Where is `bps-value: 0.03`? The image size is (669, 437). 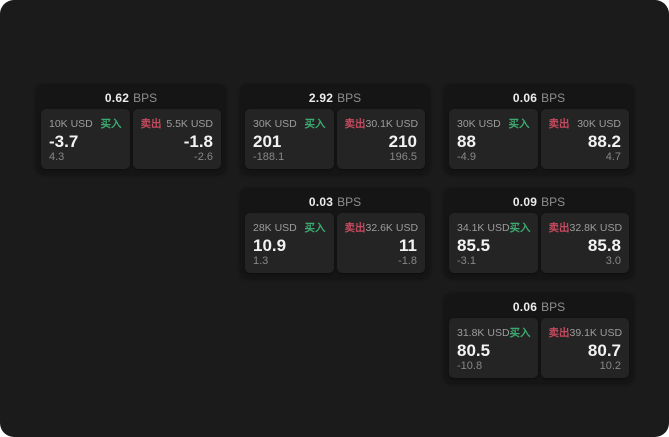 bps-value: 0.03 is located at coordinates (321, 201).